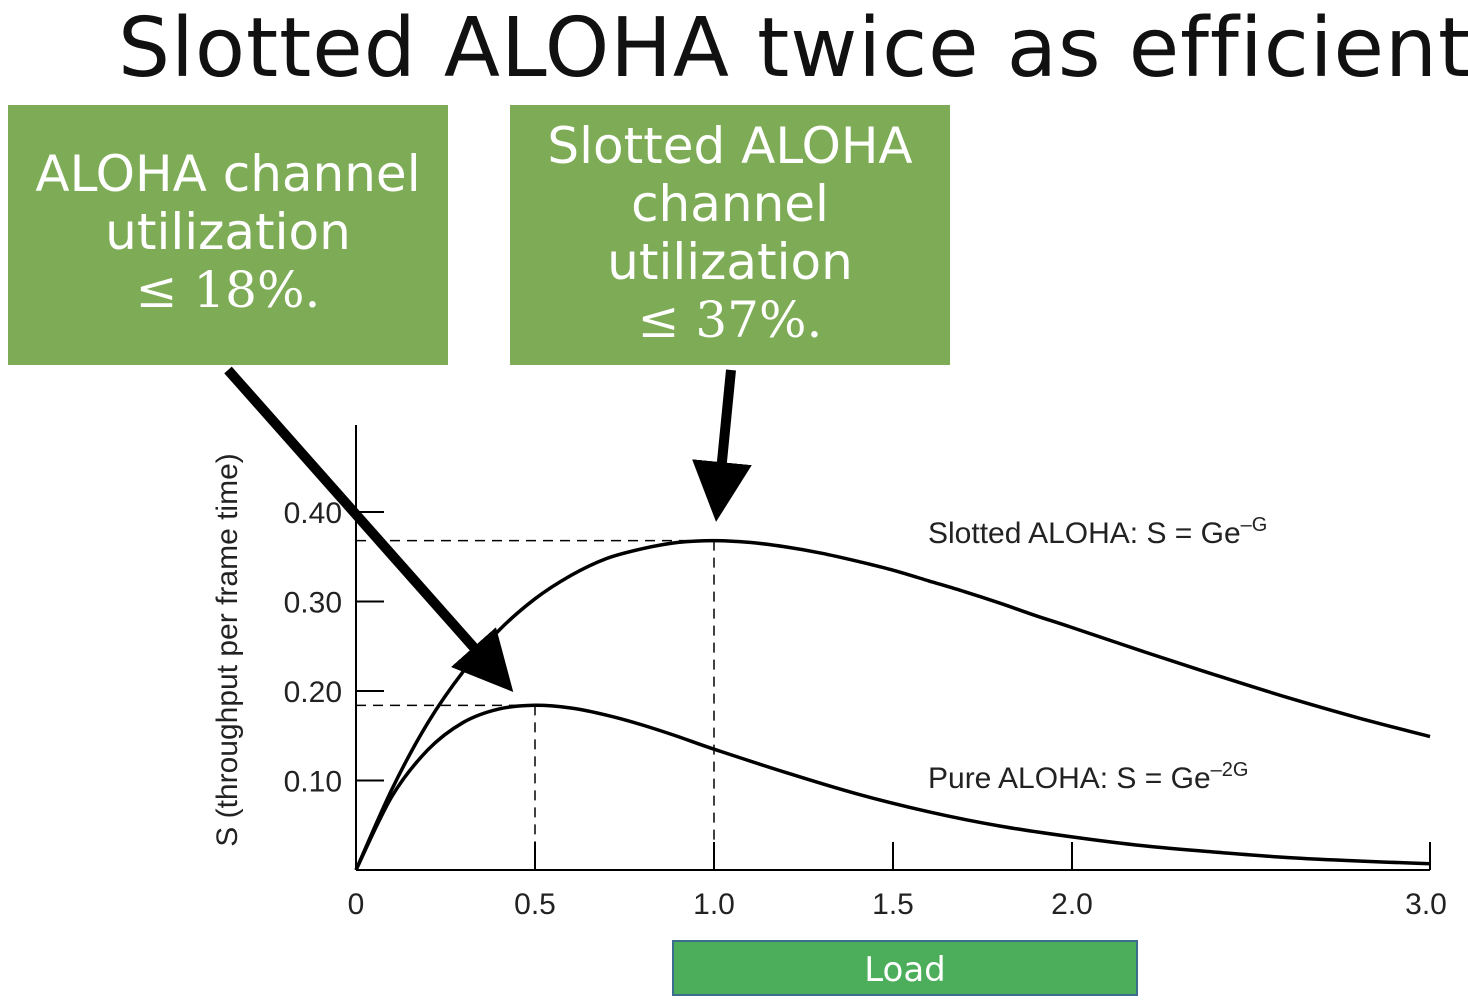 The image size is (1468, 1004). What do you see at coordinates (313, 782) in the screenshot?
I see `y-tick-label: 0.10` at bounding box center [313, 782].